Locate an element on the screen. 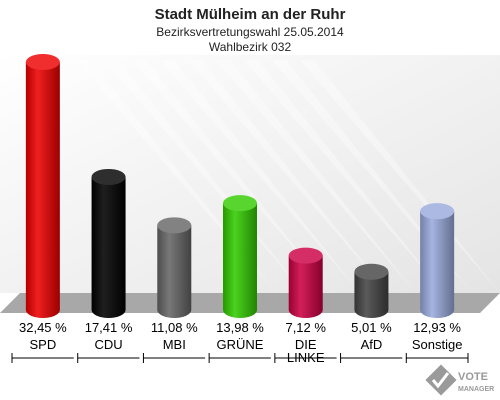 The width and height of the screenshot is (500, 400). bar-die-linke is located at coordinates (305, 282).